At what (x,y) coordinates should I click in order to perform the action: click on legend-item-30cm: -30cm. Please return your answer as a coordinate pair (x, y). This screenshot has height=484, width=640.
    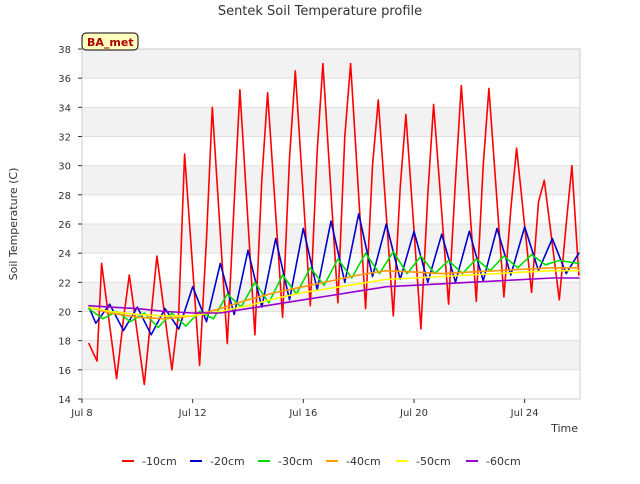
    Looking at the image, I should click on (285, 461).